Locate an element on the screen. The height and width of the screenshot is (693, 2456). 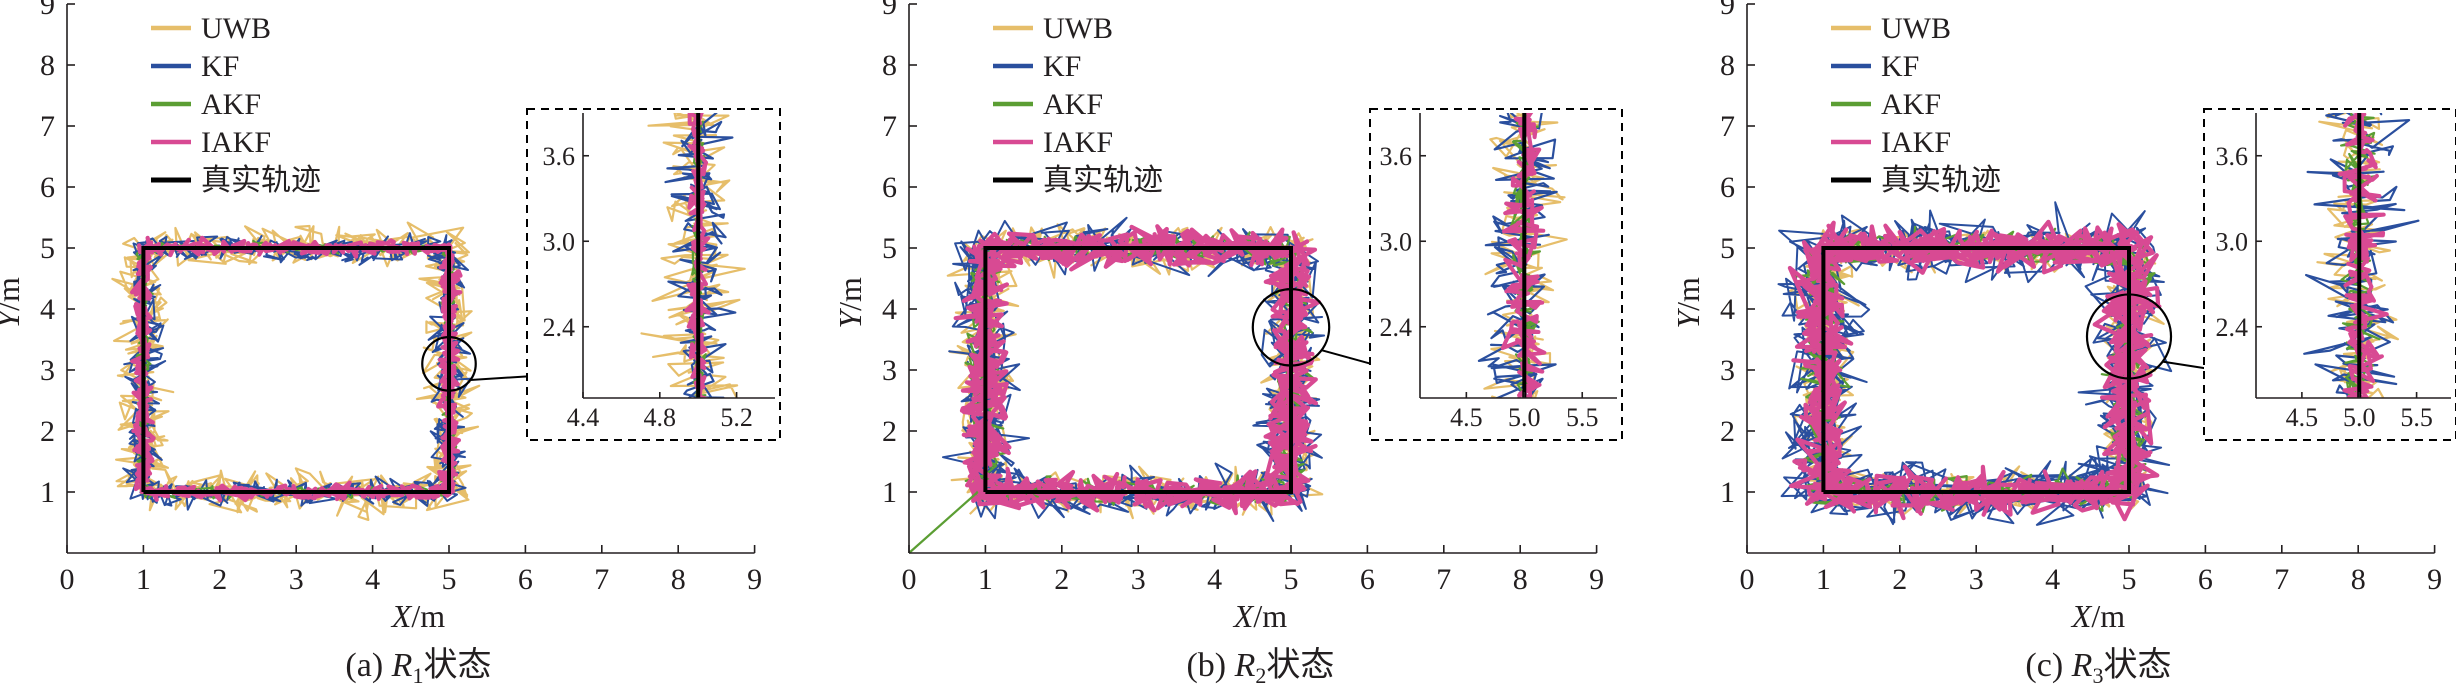
inset: 4.4 4.8 5.2 2.4 3.0 3.6 is located at coordinates (653, 274).